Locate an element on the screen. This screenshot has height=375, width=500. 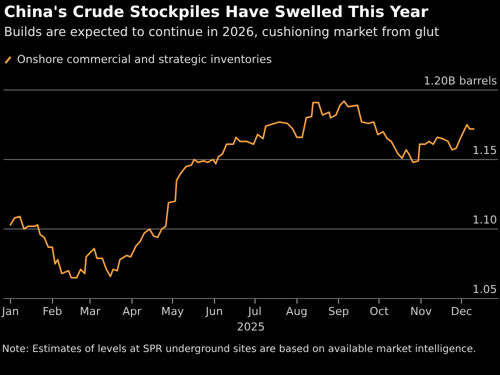
x-tick-label: Jul is located at coordinates (254, 311).